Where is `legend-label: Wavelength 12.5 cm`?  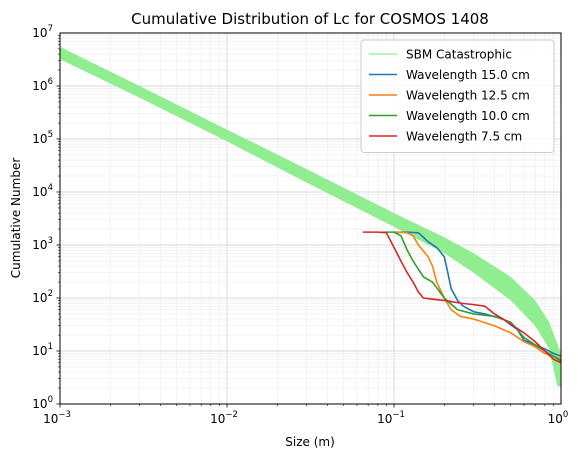 legend-label: Wavelength 12.5 cm is located at coordinates (468, 96).